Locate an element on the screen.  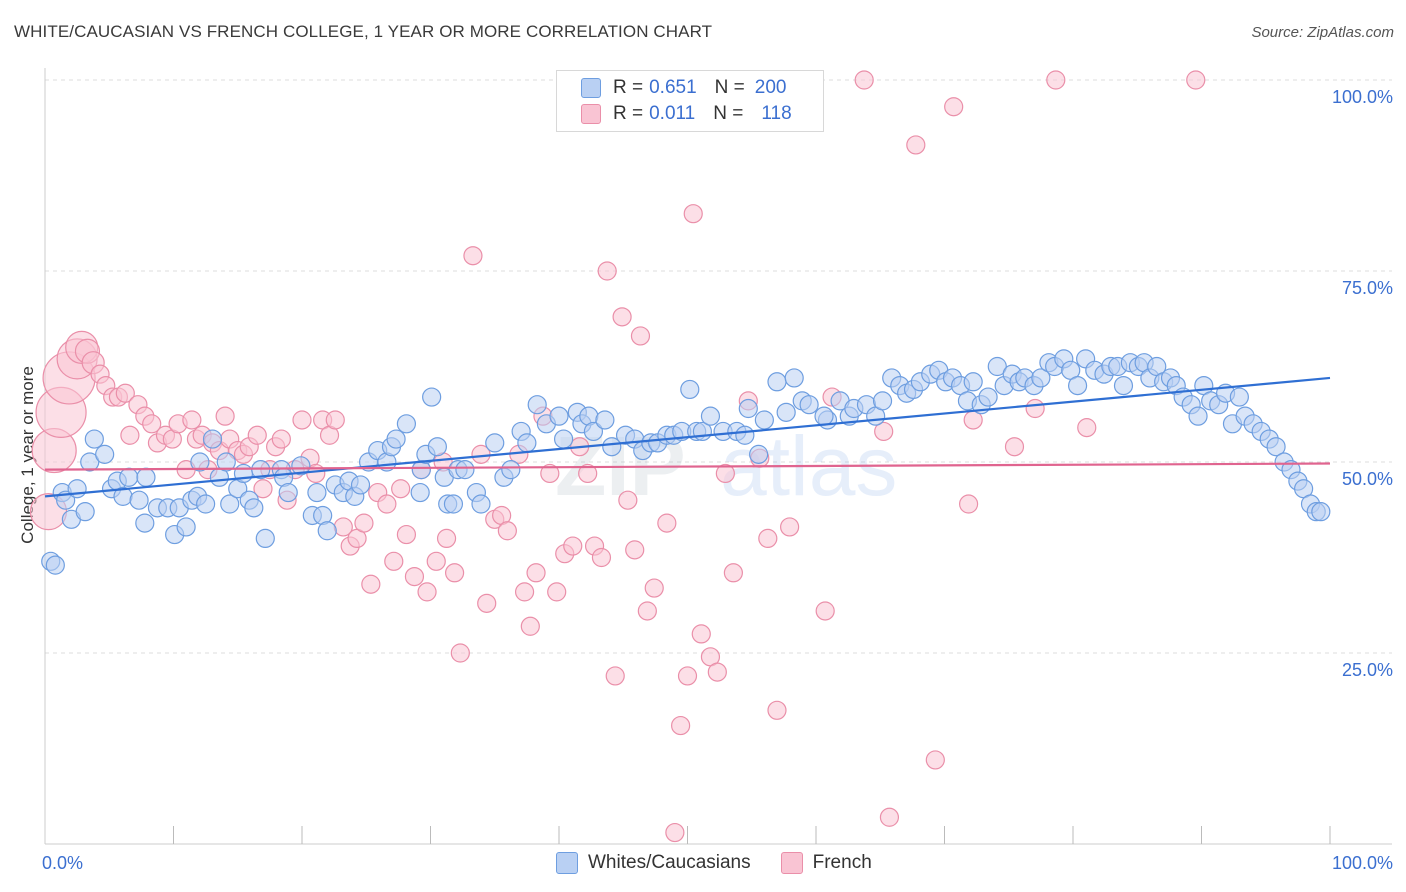
legend-r-value: 0.651 is located at coordinates (673, 87).